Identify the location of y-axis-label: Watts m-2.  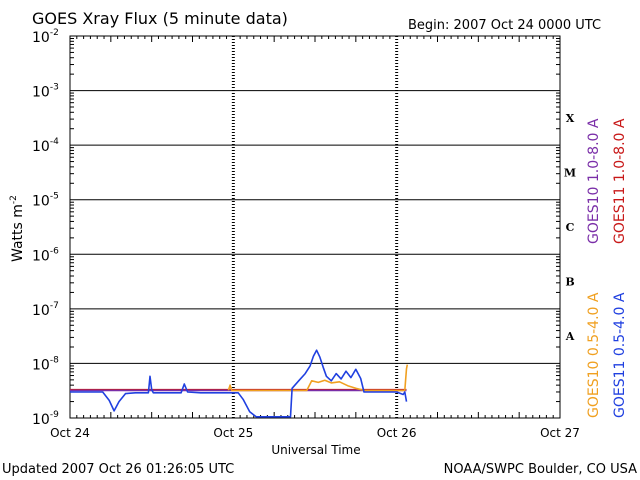
(17, 228).